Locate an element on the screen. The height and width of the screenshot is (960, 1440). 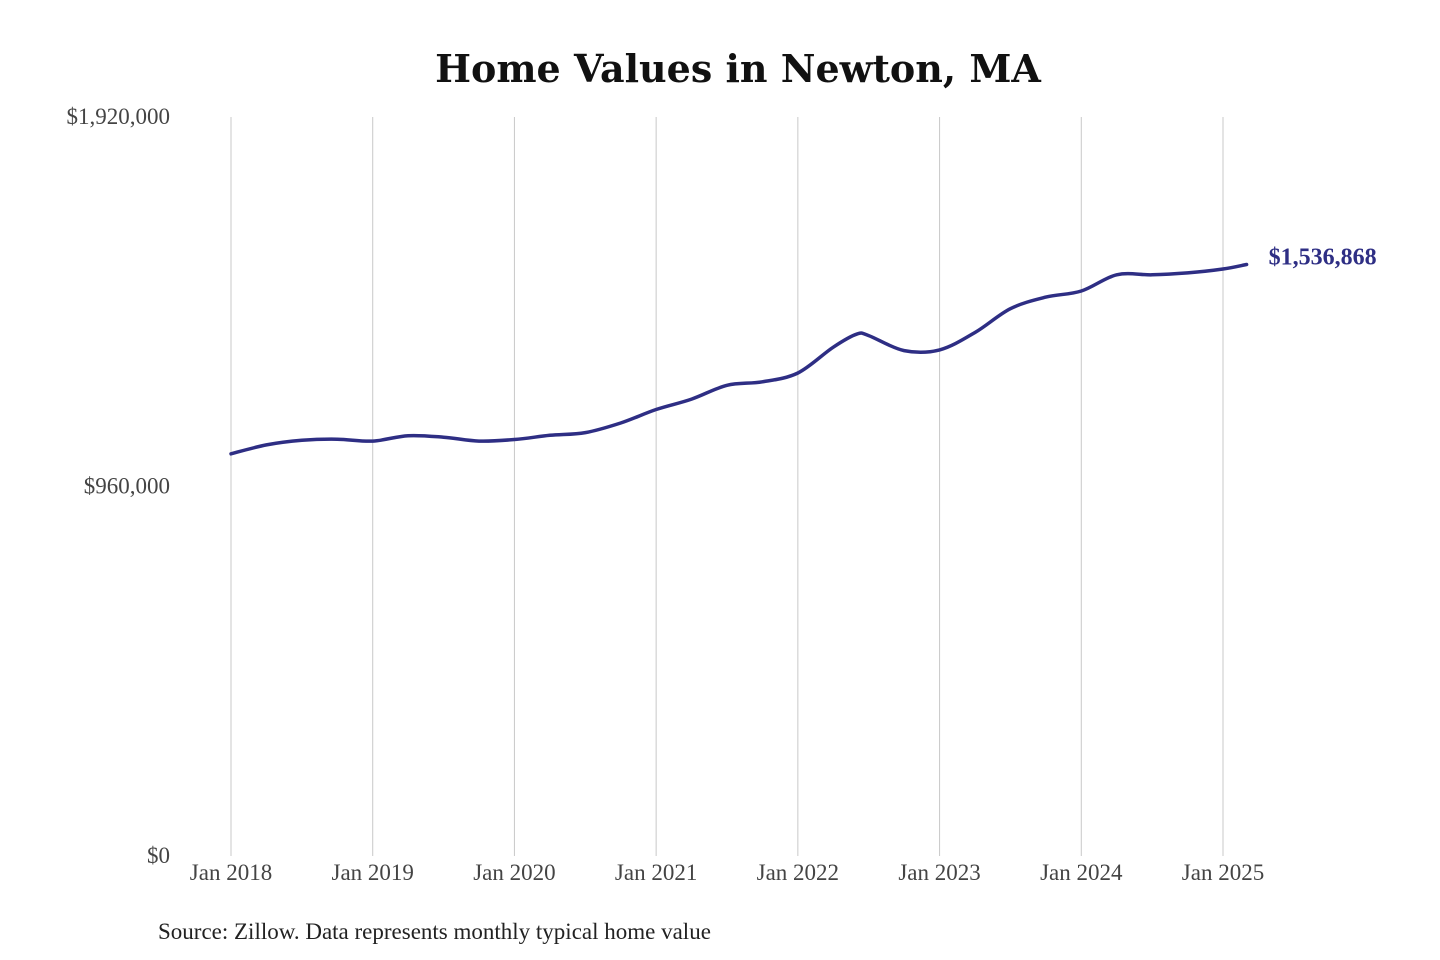
x-tick-label: Jan 2021 is located at coordinates (656, 872).